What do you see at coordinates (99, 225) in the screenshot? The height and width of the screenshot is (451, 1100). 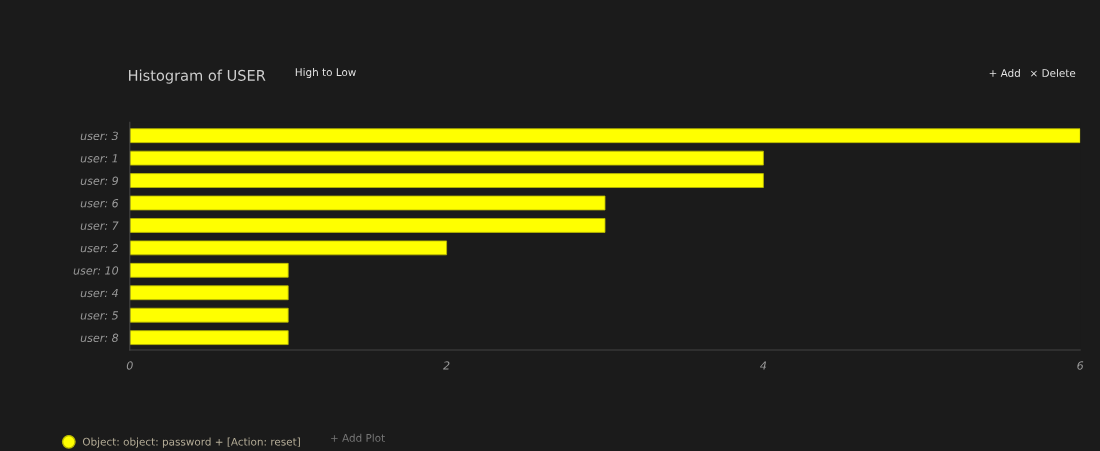 I see `y-tick-label: user: 7` at bounding box center [99, 225].